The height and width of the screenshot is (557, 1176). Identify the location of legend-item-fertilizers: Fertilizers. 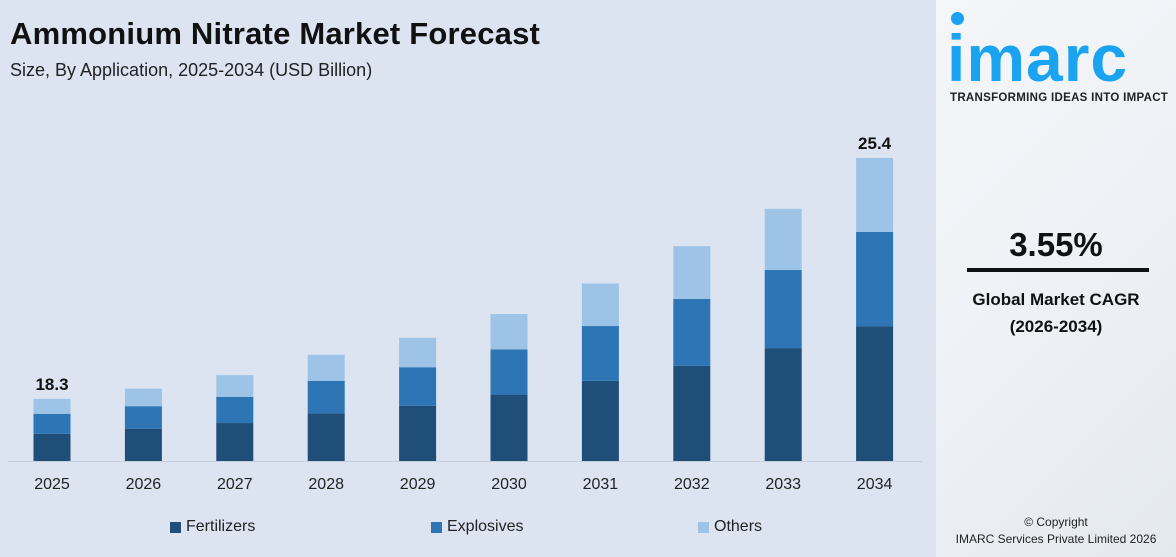
(212, 527).